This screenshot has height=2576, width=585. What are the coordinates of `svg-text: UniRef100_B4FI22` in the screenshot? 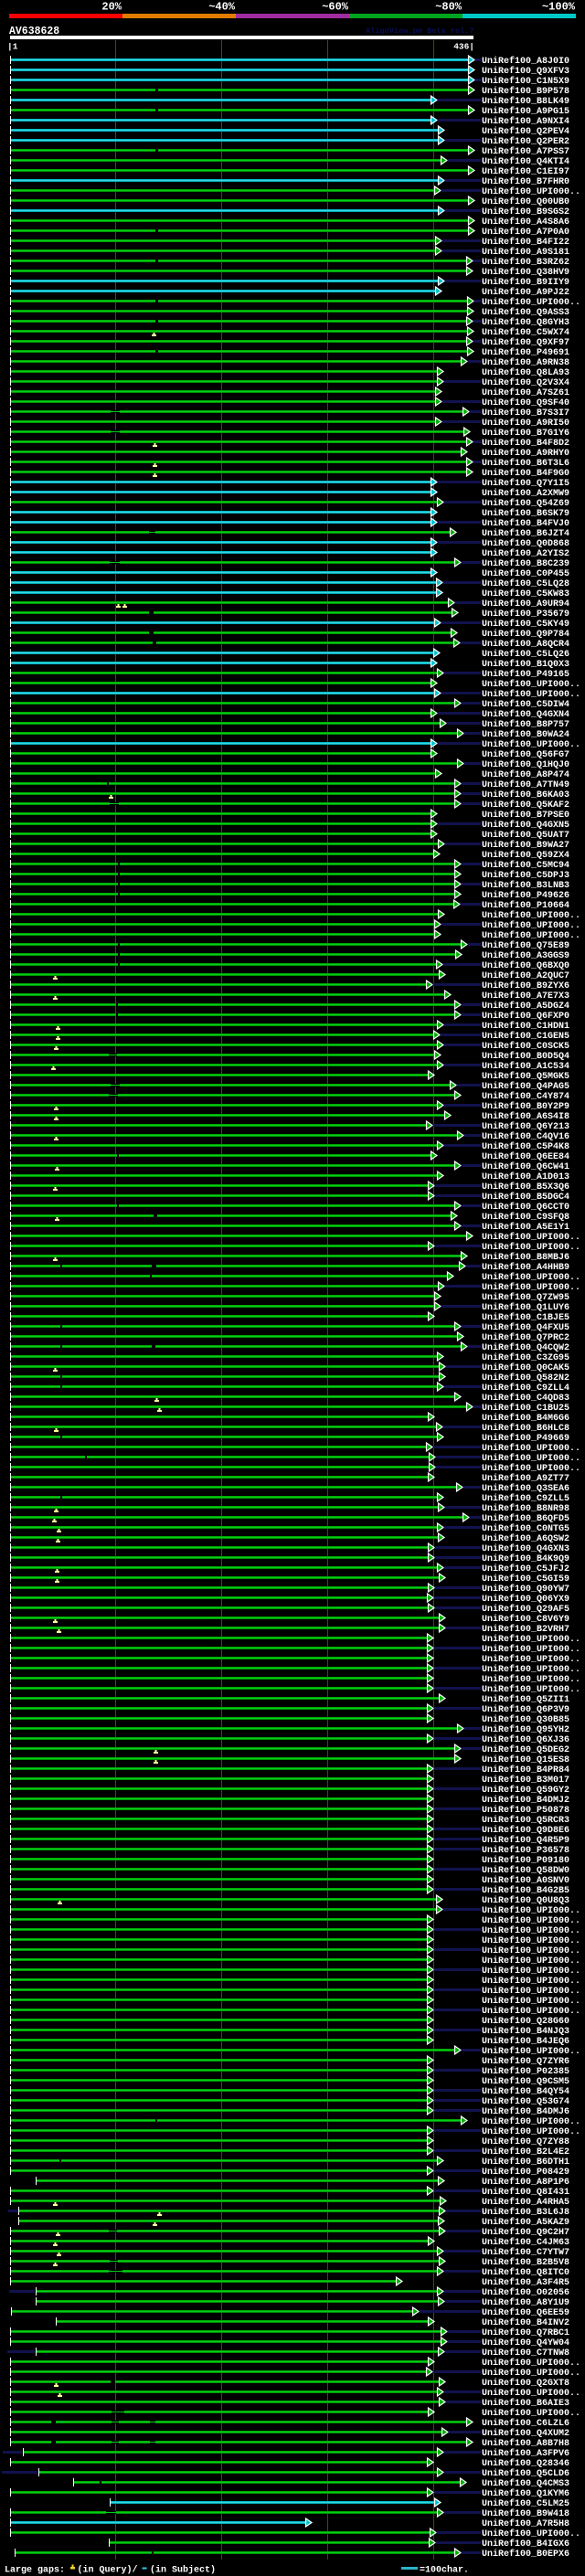 It's located at (525, 242).